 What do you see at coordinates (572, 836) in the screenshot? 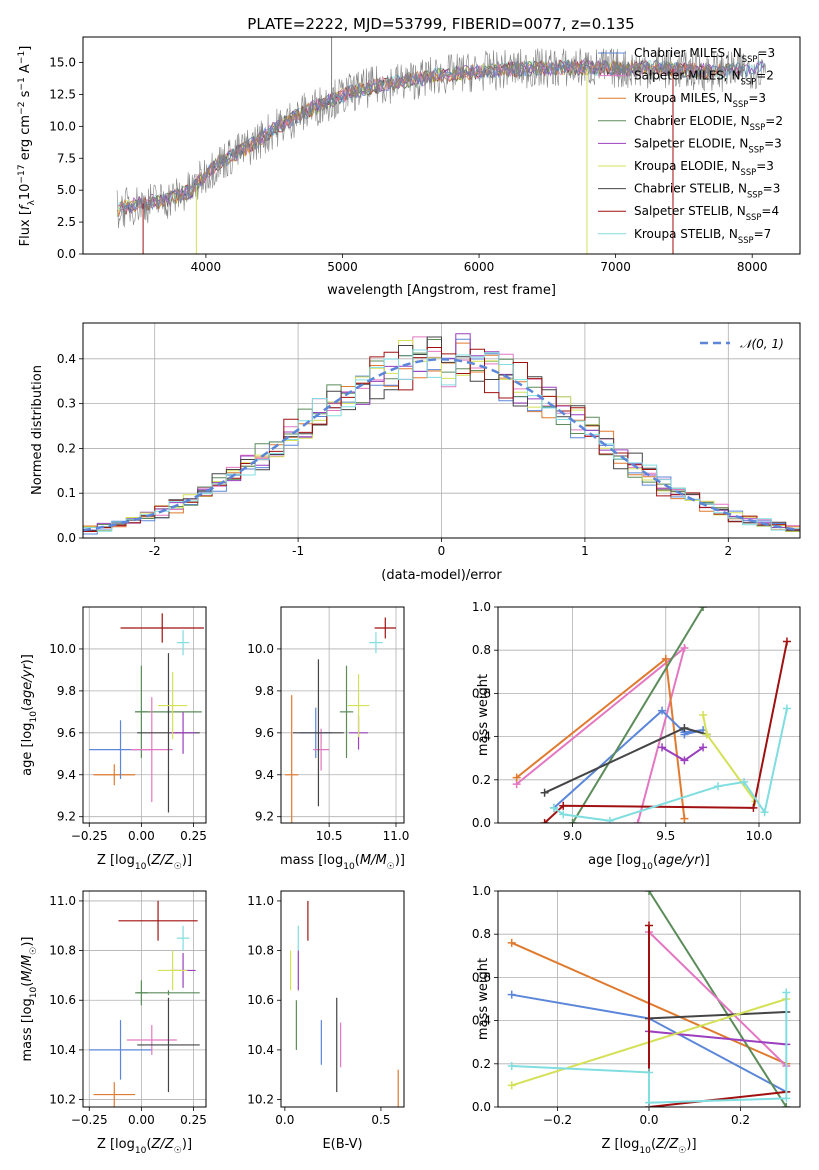
I see `x-tick-label: 9.0` at bounding box center [572, 836].